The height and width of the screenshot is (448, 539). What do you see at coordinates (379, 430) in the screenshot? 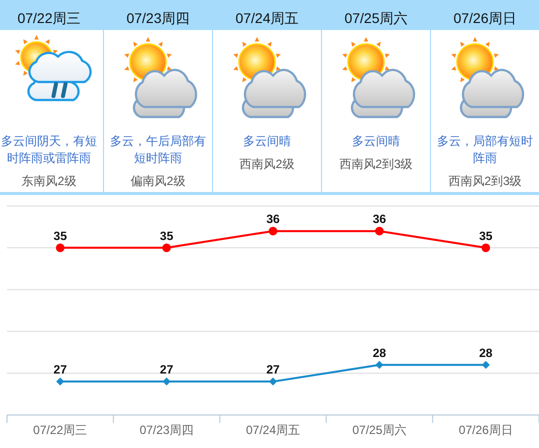
I see `x-tick-label: 07/25周六` at bounding box center [379, 430].